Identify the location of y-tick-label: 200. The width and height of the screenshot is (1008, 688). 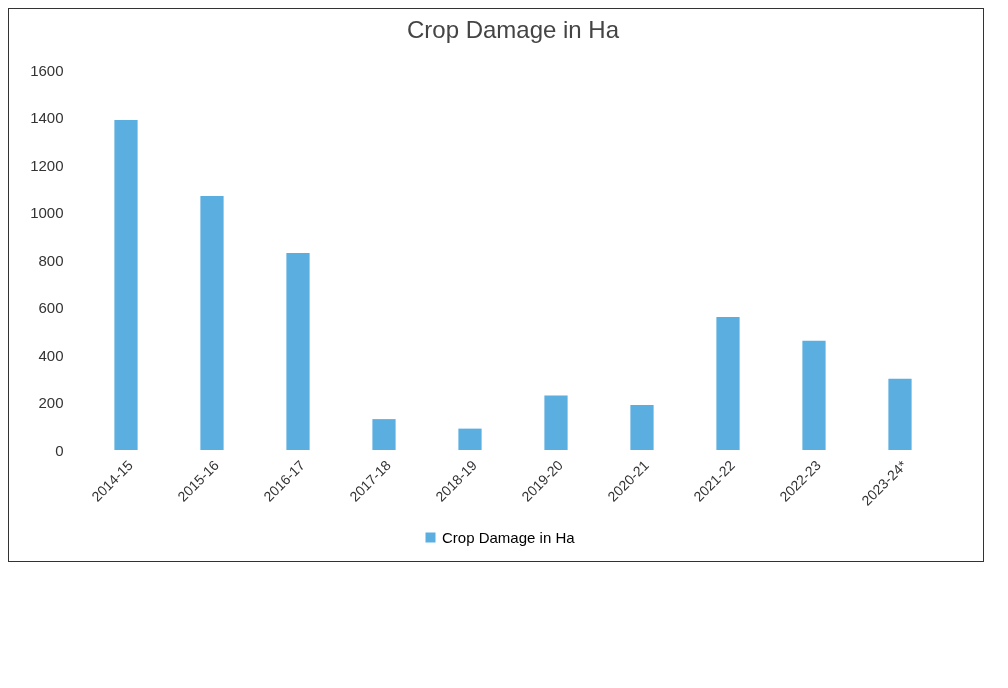
(51, 402).